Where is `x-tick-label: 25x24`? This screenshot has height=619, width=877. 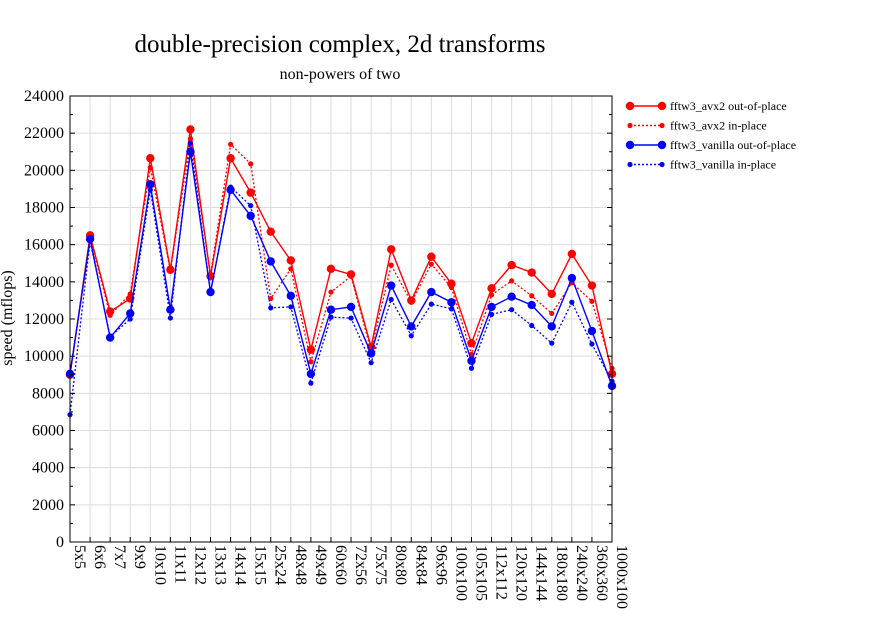
x-tick-label: 25x24 is located at coordinates (280, 565).